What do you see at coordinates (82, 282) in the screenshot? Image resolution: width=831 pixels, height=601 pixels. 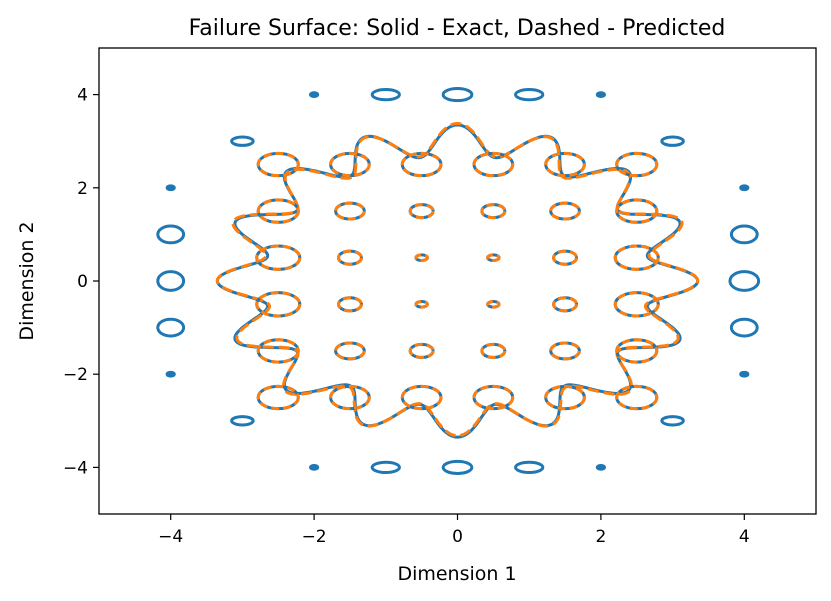 I see `y-tick-label: 0` at bounding box center [82, 282].